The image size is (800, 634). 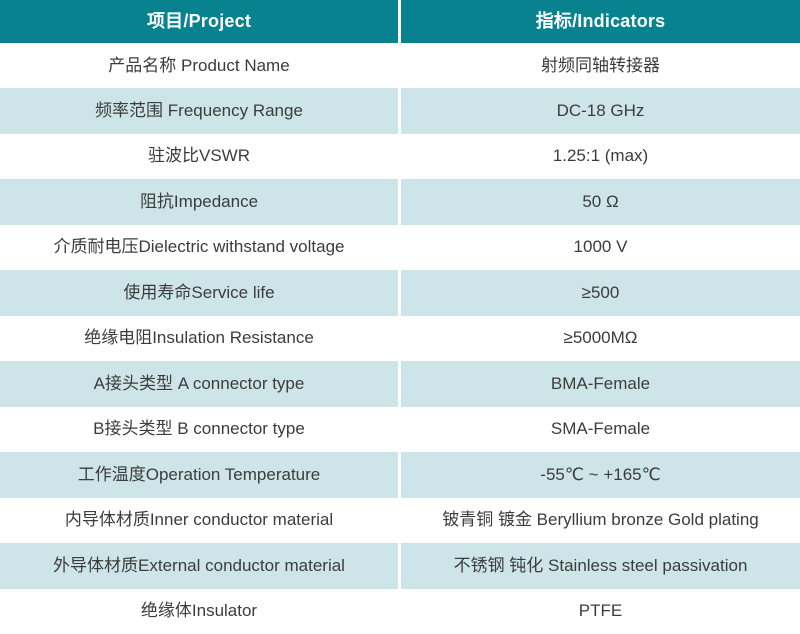 What do you see at coordinates (199, 338) in the screenshot?
I see `row-label: 绝缘电阻Insulation Resistance` at bounding box center [199, 338].